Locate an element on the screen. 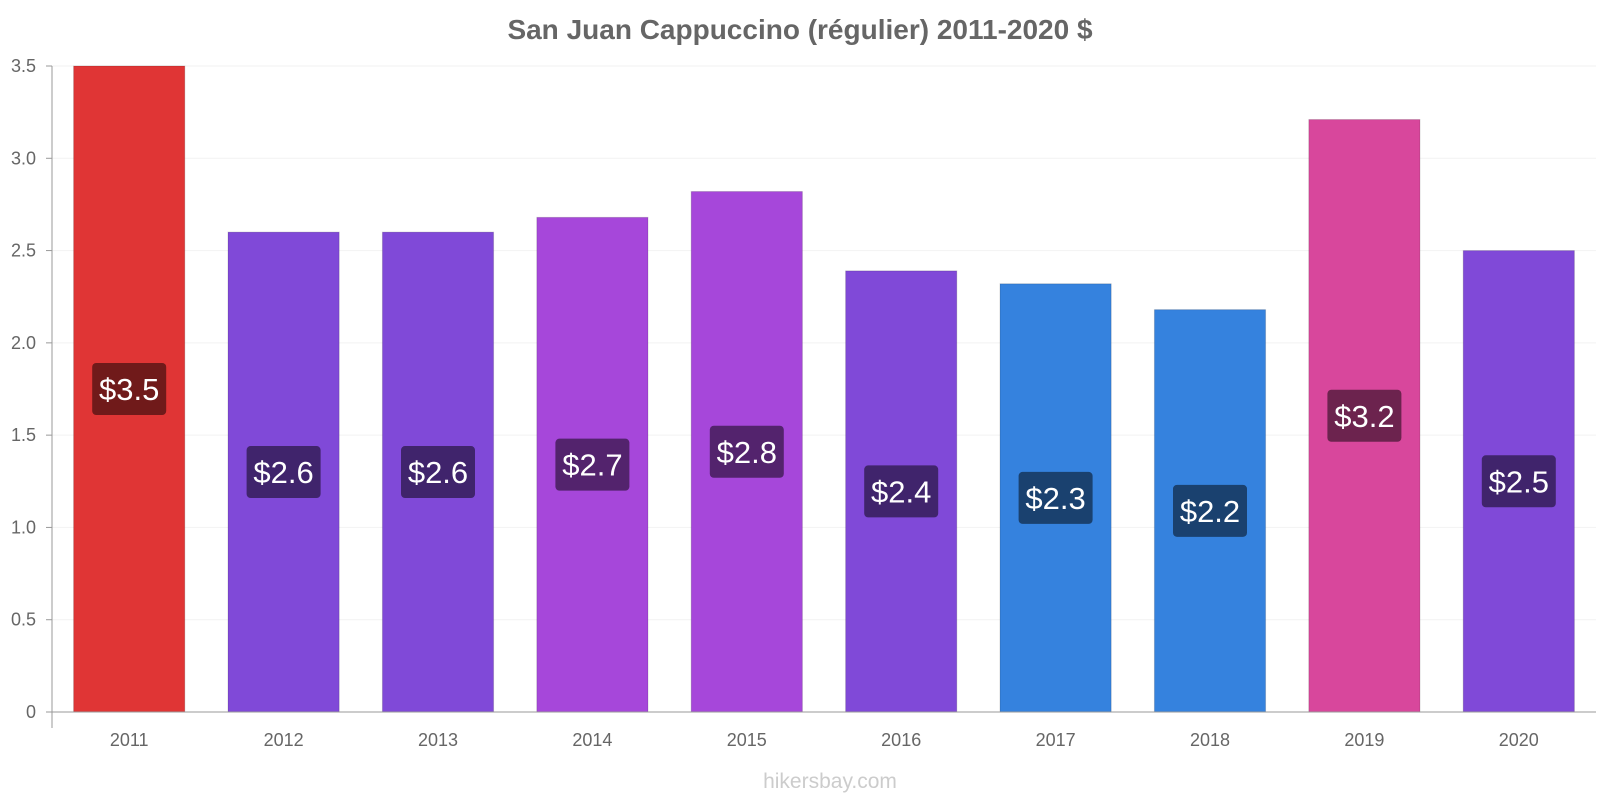 The image size is (1600, 800). data-label: $2.2 is located at coordinates (1210, 511).